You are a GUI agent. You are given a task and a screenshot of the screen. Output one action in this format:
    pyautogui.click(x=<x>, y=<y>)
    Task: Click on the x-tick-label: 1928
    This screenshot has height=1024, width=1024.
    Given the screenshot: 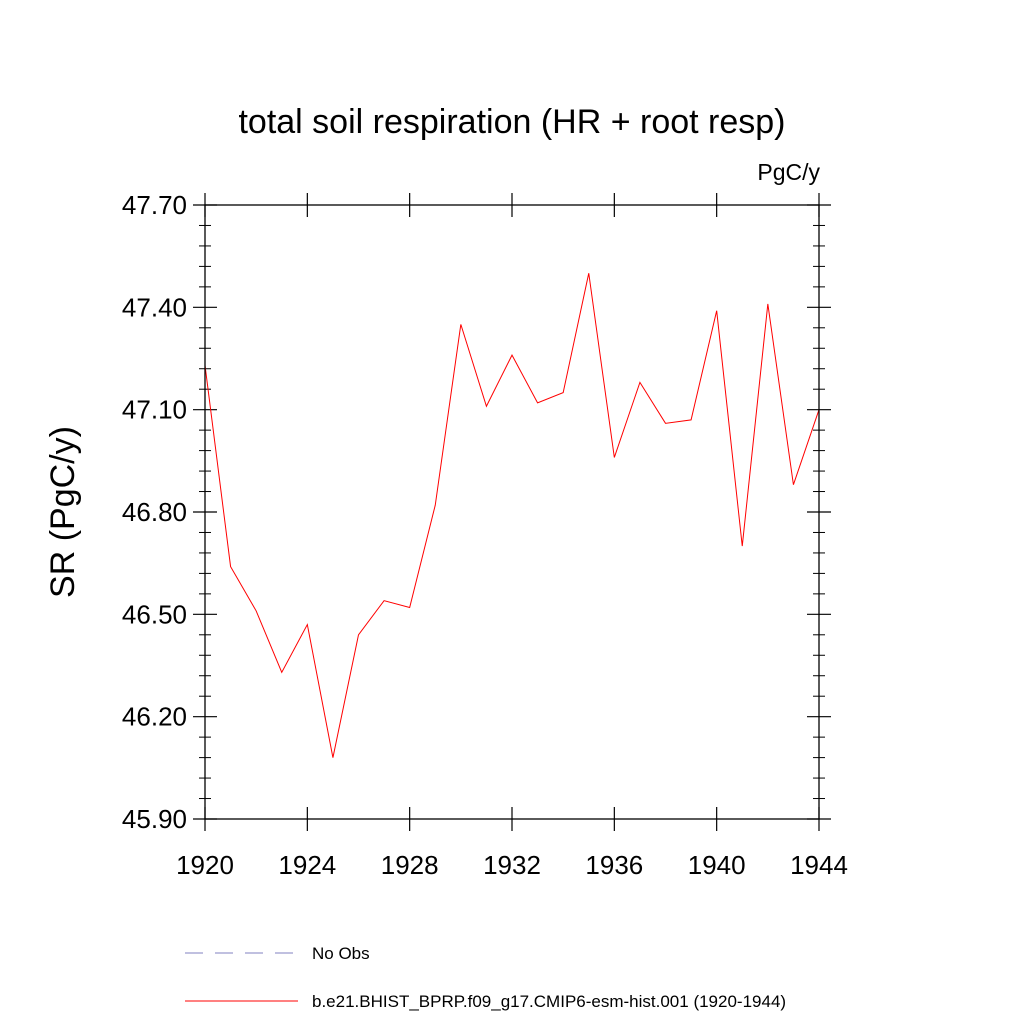 What is the action you would take?
    pyautogui.click(x=410, y=865)
    